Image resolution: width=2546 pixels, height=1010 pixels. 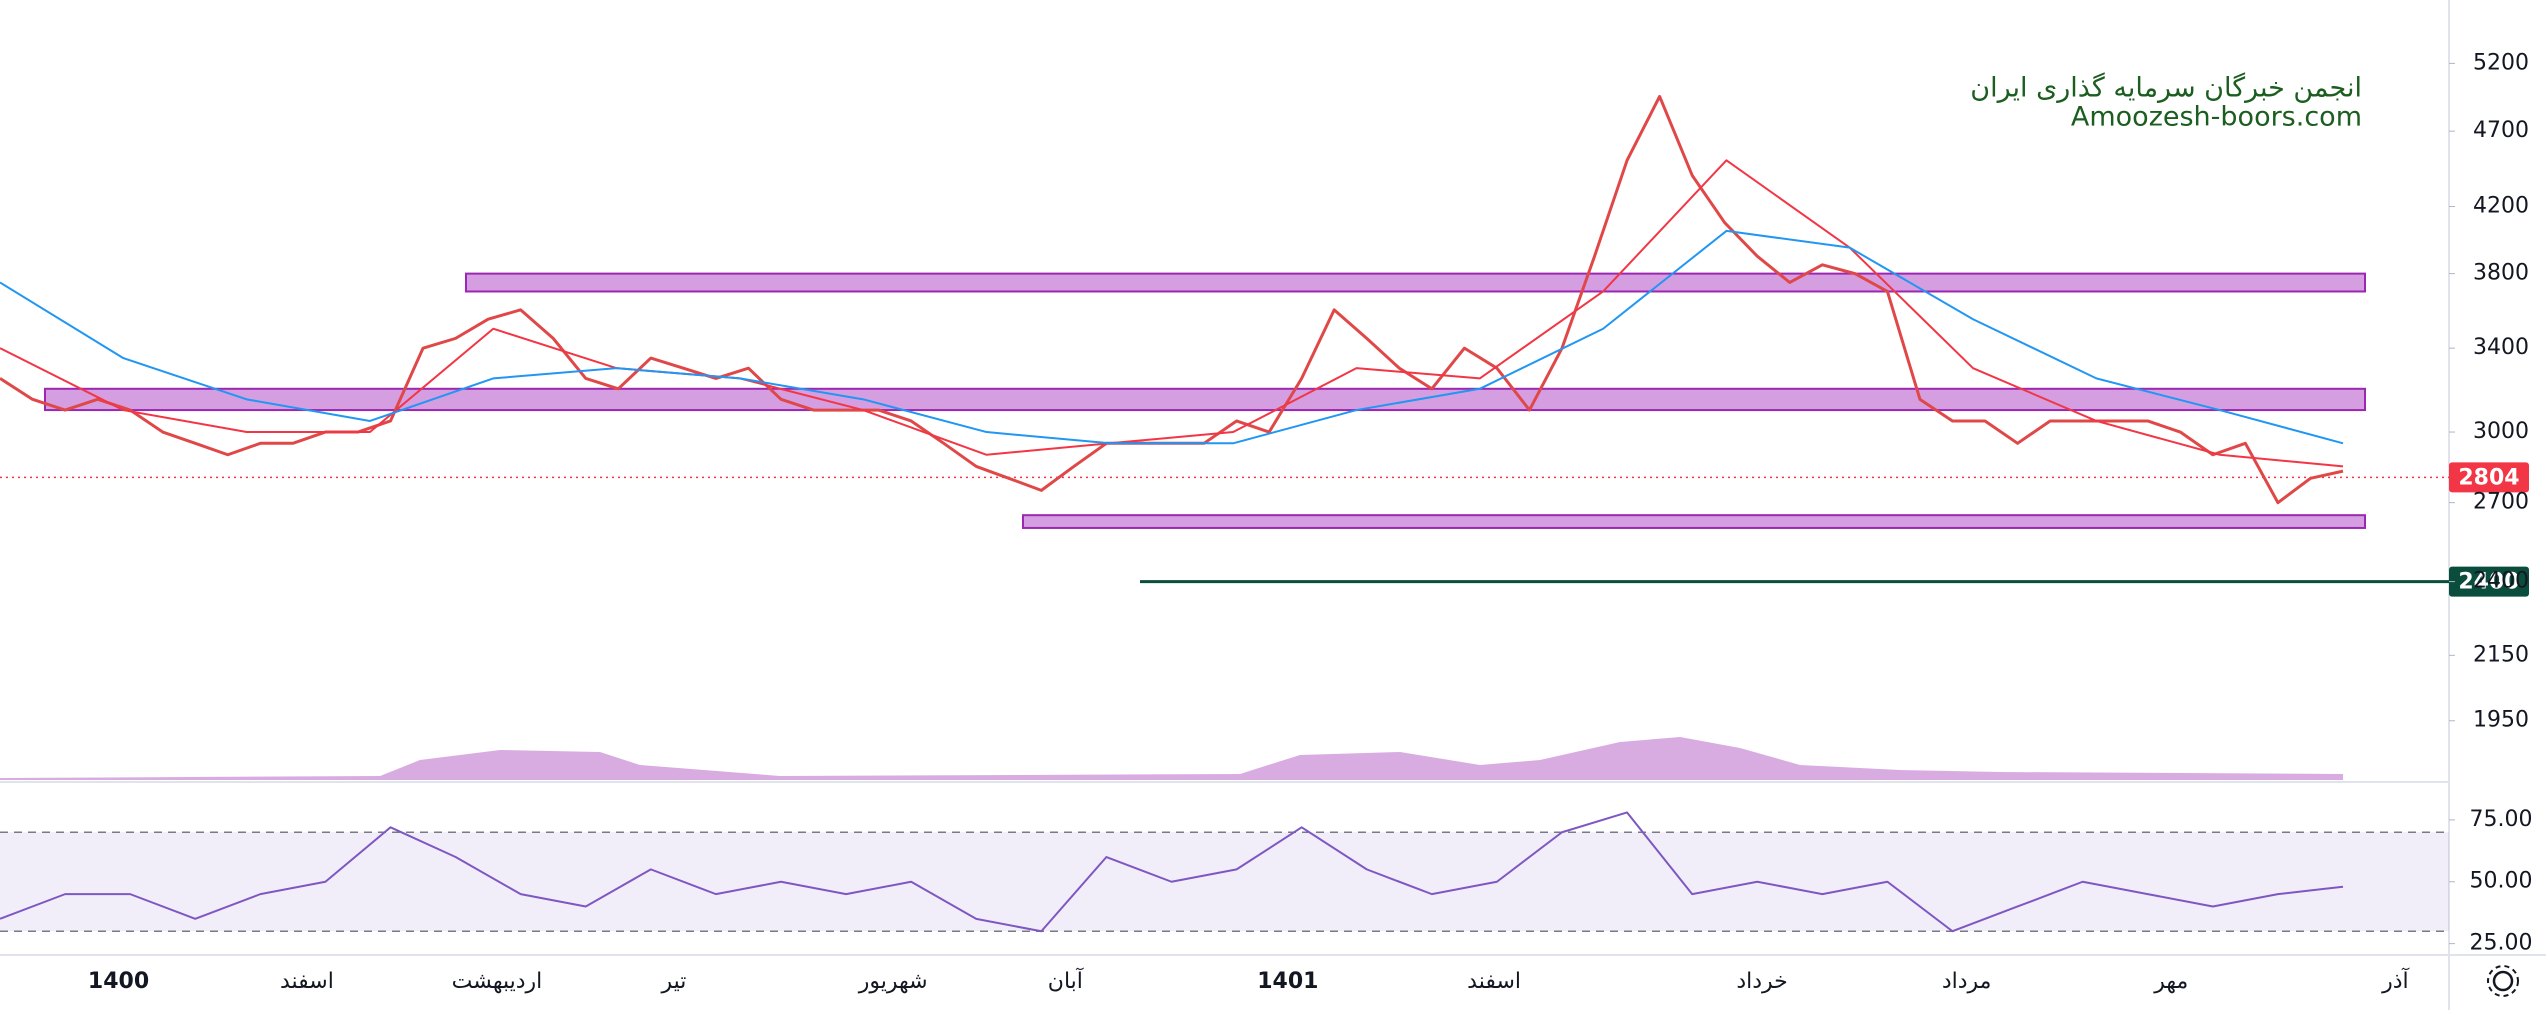 I want to click on x-tick-label: شهریور, so click(x=893, y=981).